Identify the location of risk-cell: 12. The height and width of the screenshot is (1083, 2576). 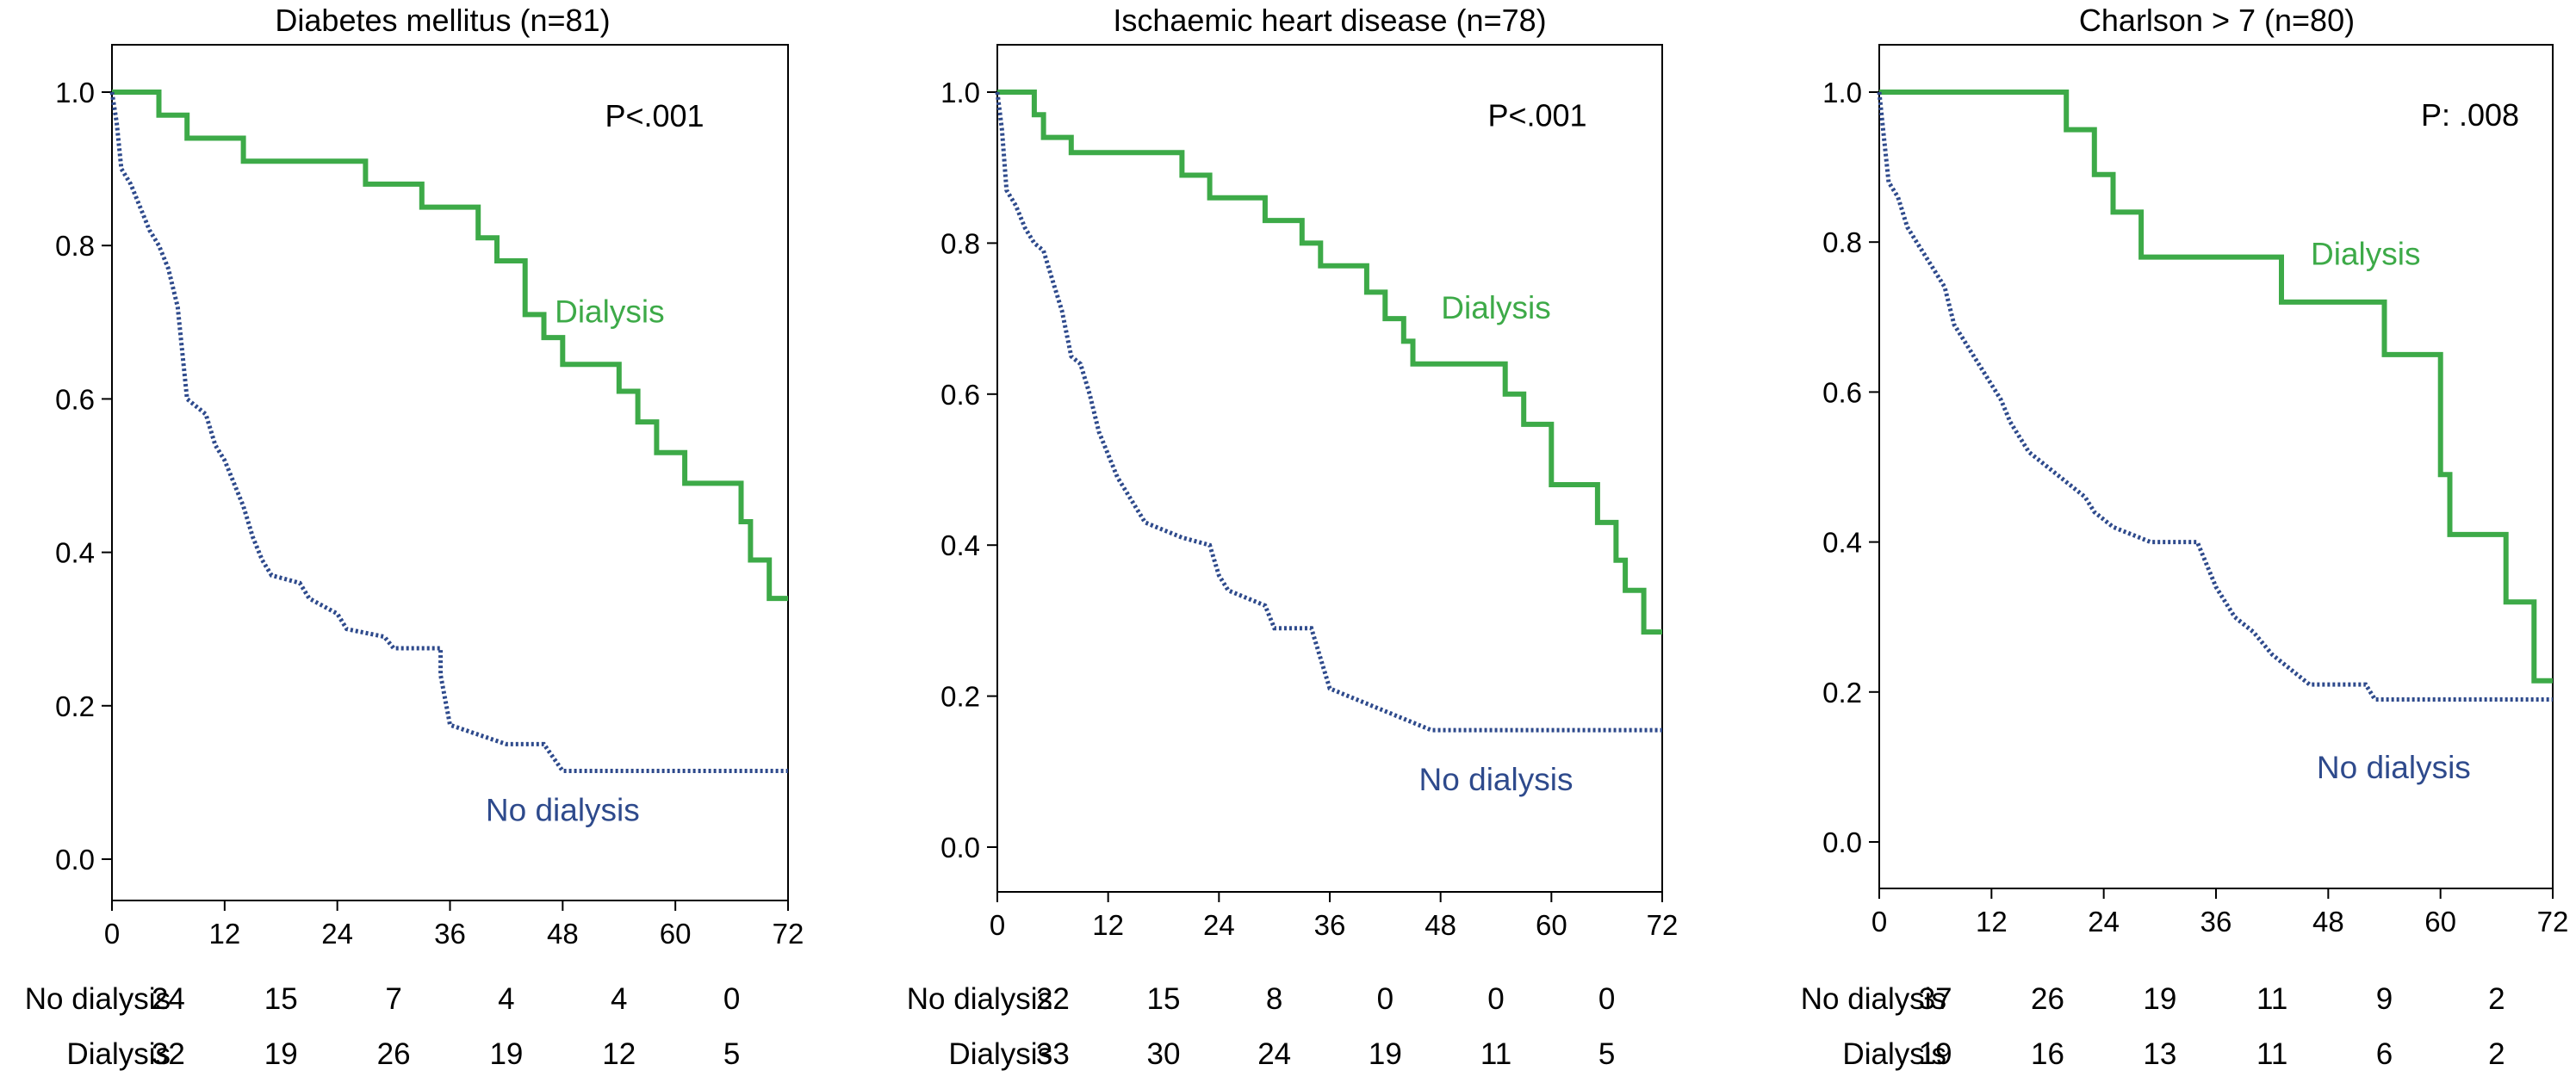
(619, 1054).